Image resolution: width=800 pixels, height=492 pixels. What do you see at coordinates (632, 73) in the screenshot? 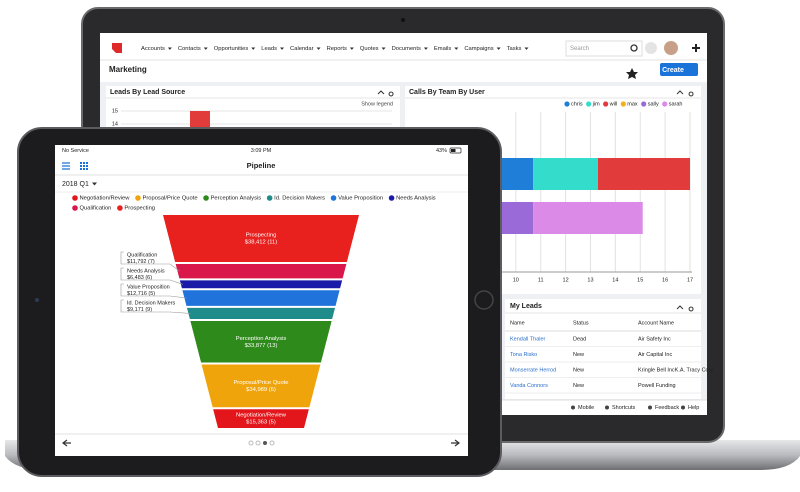
I see `favorite-star` at bounding box center [632, 73].